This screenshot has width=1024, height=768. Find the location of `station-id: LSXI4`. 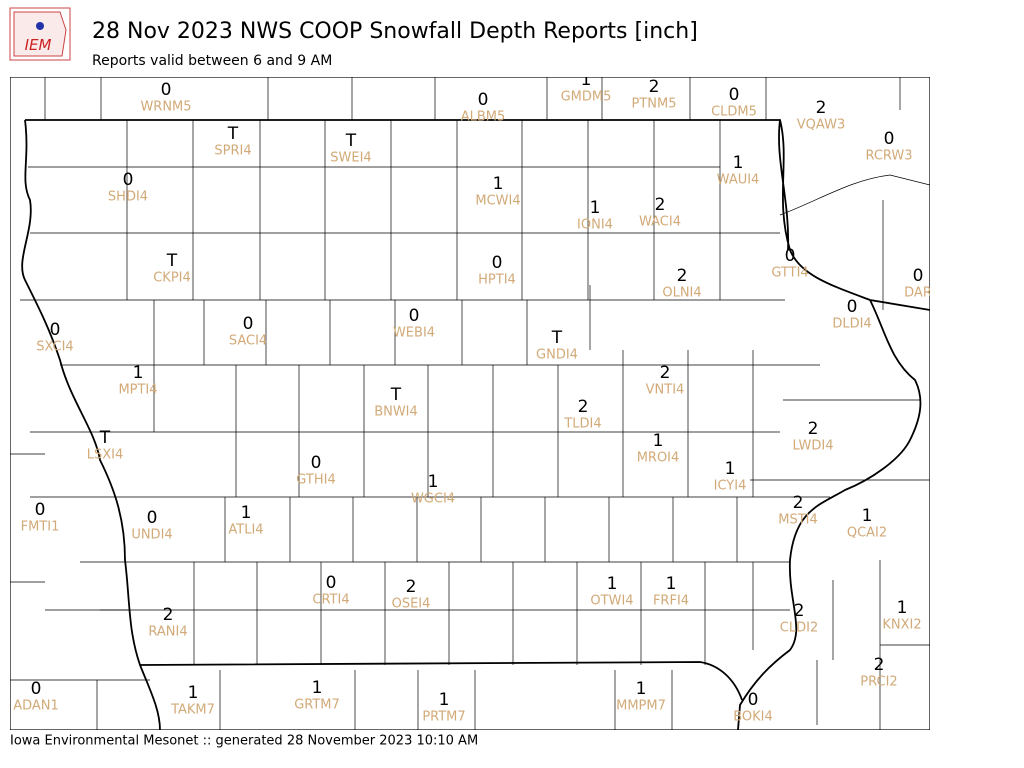

station-id: LSXI4 is located at coordinates (105, 455).